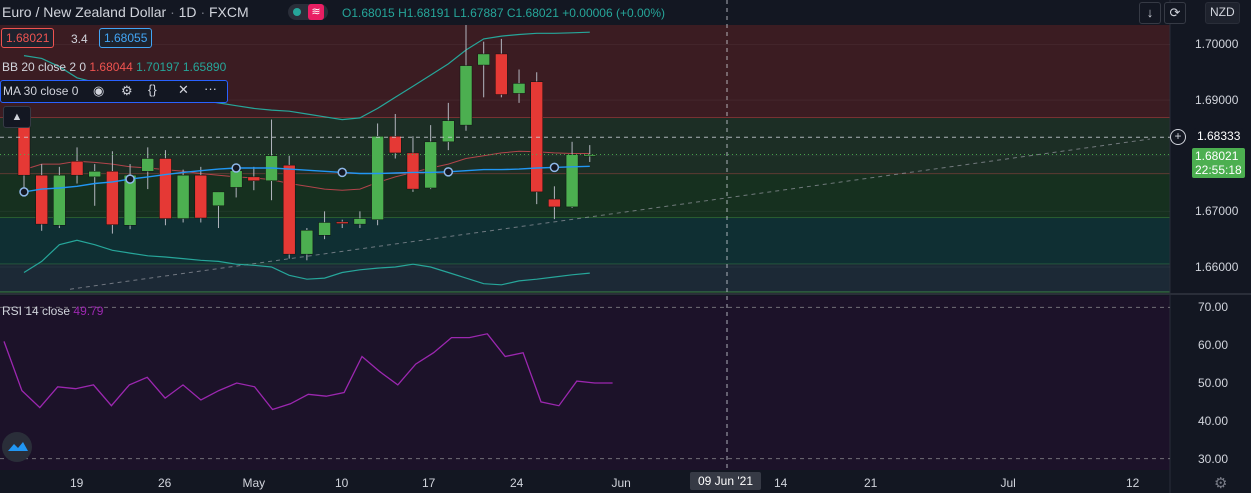 This screenshot has height=493, width=1251. Describe the element at coordinates (1217, 100) in the screenshot. I see `price-tick-label: 1.69000` at that location.